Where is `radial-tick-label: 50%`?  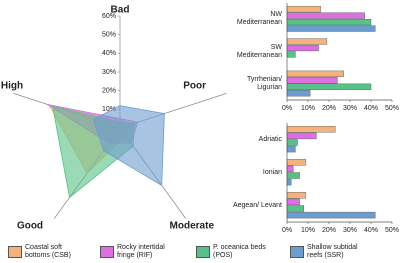 radial-tick-label: 50% is located at coordinates (109, 35).